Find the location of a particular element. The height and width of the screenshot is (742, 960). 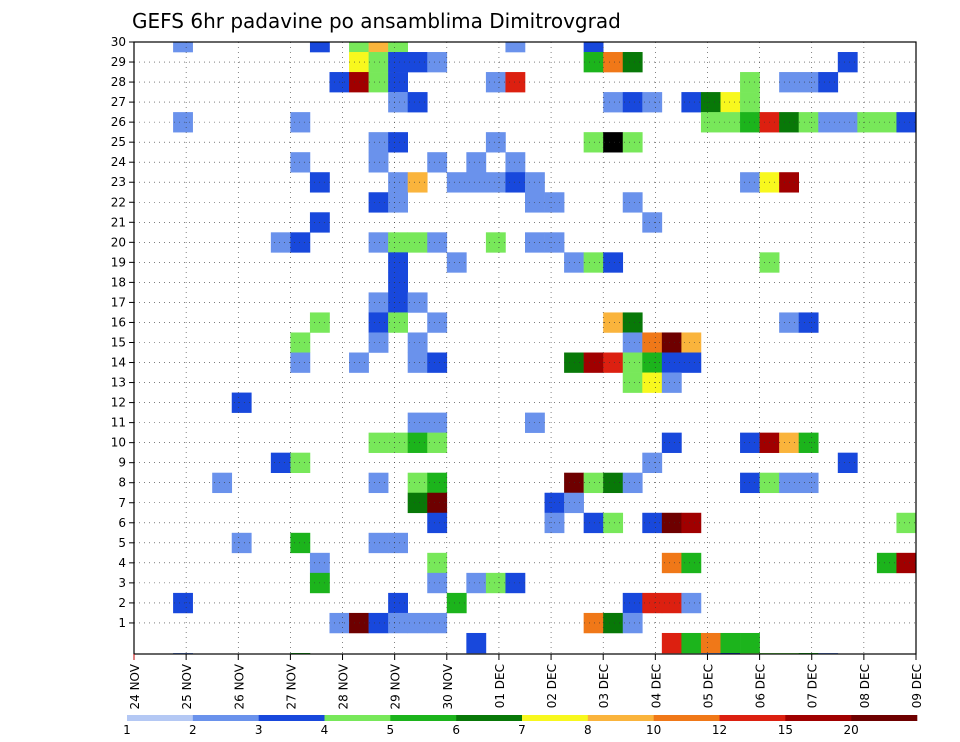

x-tick-label: 25 NOV is located at coordinates (187, 686).